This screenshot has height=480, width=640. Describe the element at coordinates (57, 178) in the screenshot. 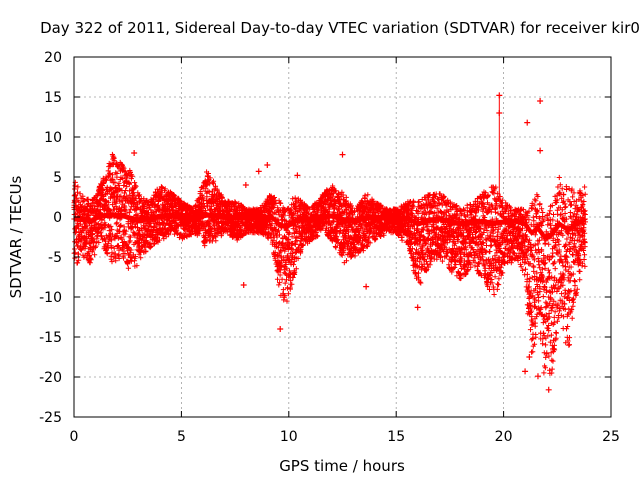

I see `y-tick-label: 5` at that location.